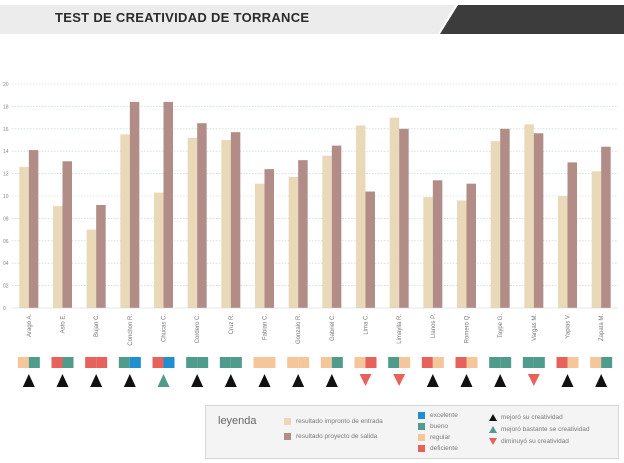 The image size is (624, 463). Describe the element at coordinates (182, 17) in the screenshot. I see `chart-title: TEST DE CREATIVIDAD DE TORRANCE` at that location.